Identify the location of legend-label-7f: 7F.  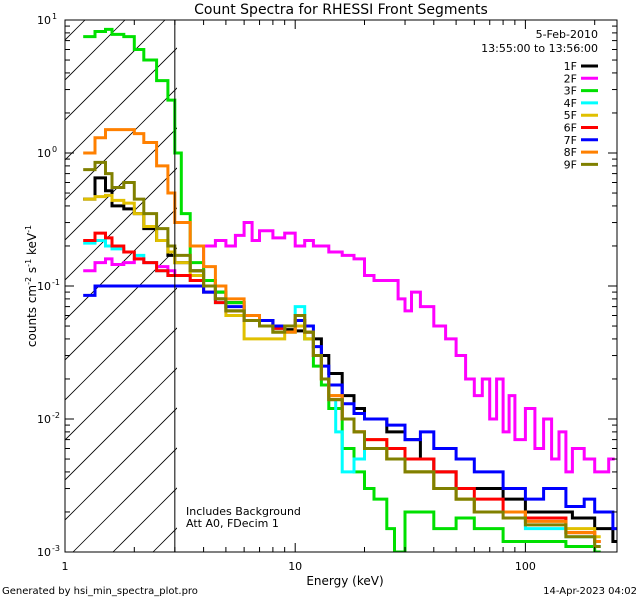
(570, 140).